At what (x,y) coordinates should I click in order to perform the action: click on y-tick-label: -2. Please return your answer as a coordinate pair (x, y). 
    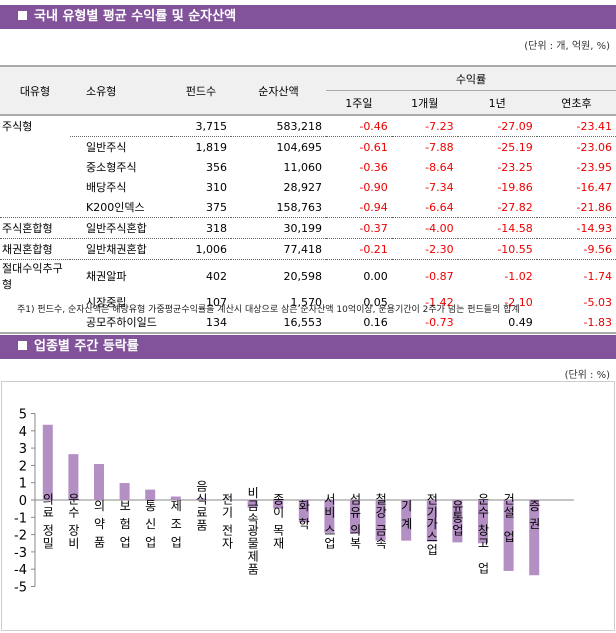
    Looking at the image, I should click on (20, 536).